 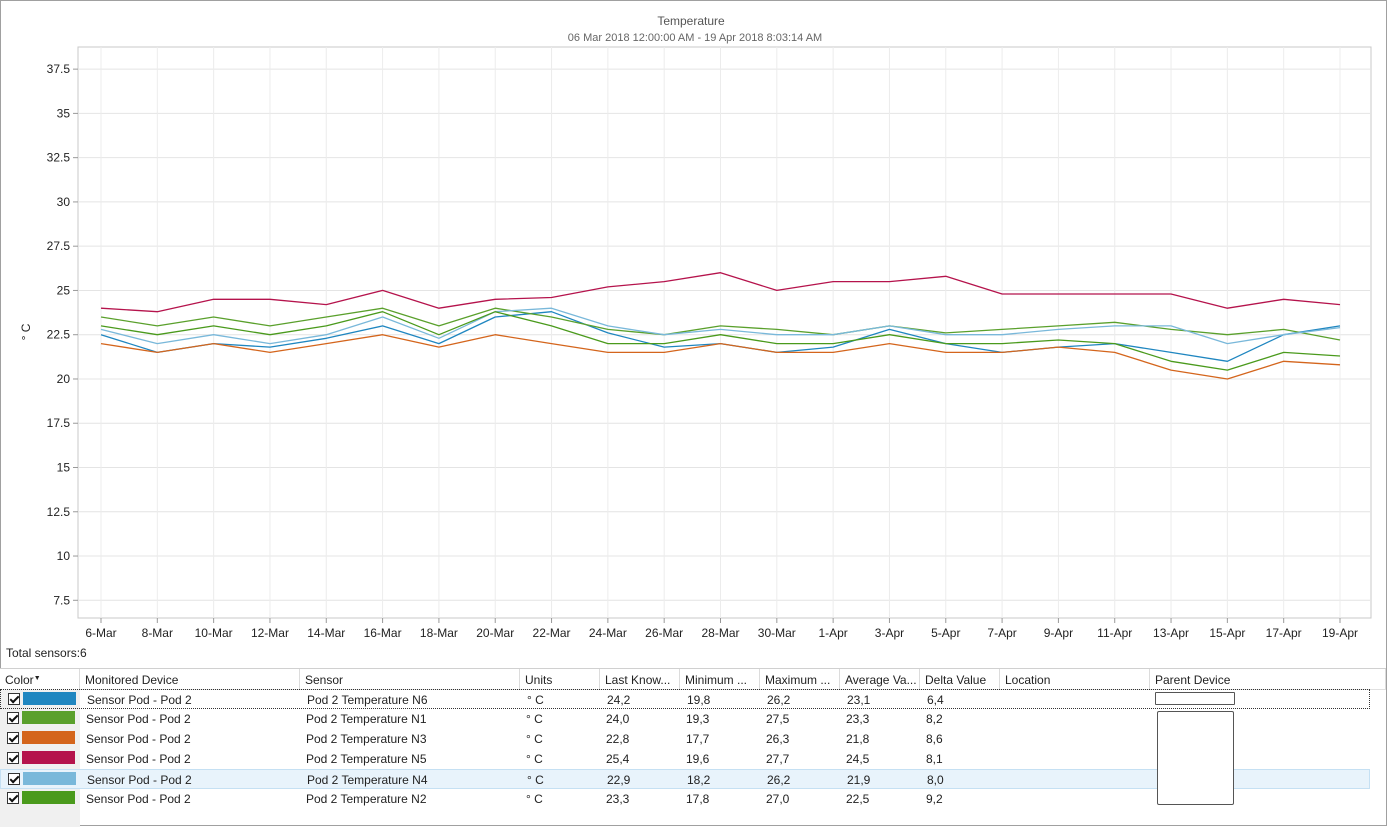 I want to click on header-delta: Delta Value, so click(x=960, y=679).